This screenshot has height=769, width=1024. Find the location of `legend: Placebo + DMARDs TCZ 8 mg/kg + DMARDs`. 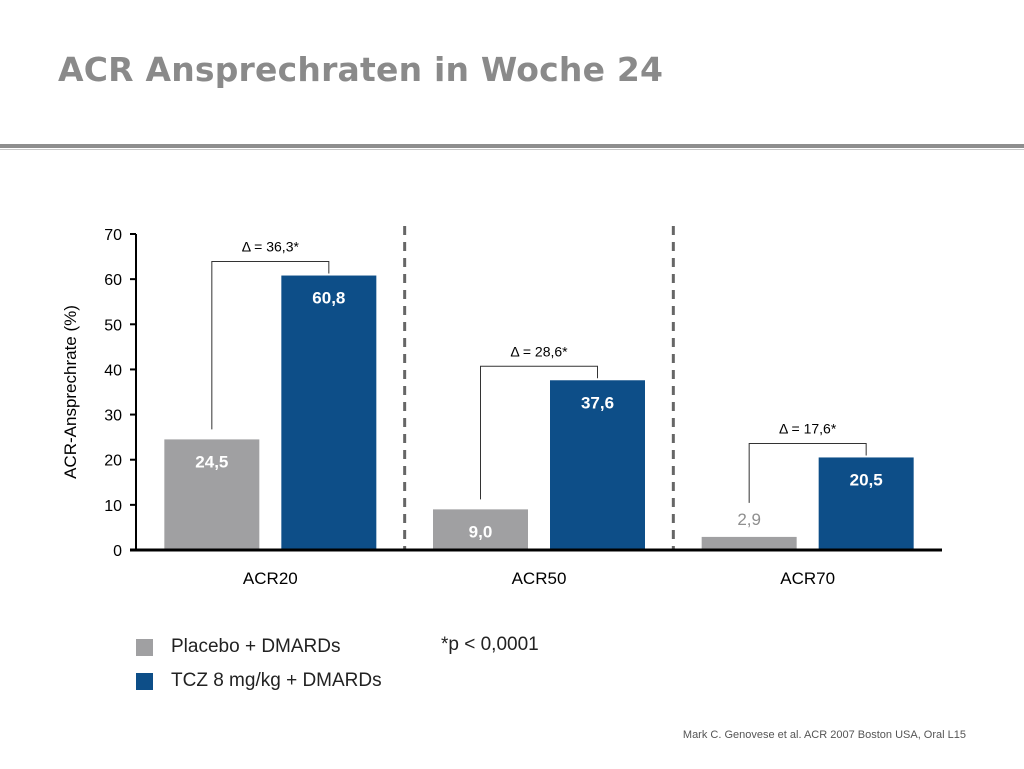

legend: Placebo + DMARDs TCZ 8 mg/kg + DMARDs is located at coordinates (259, 666).